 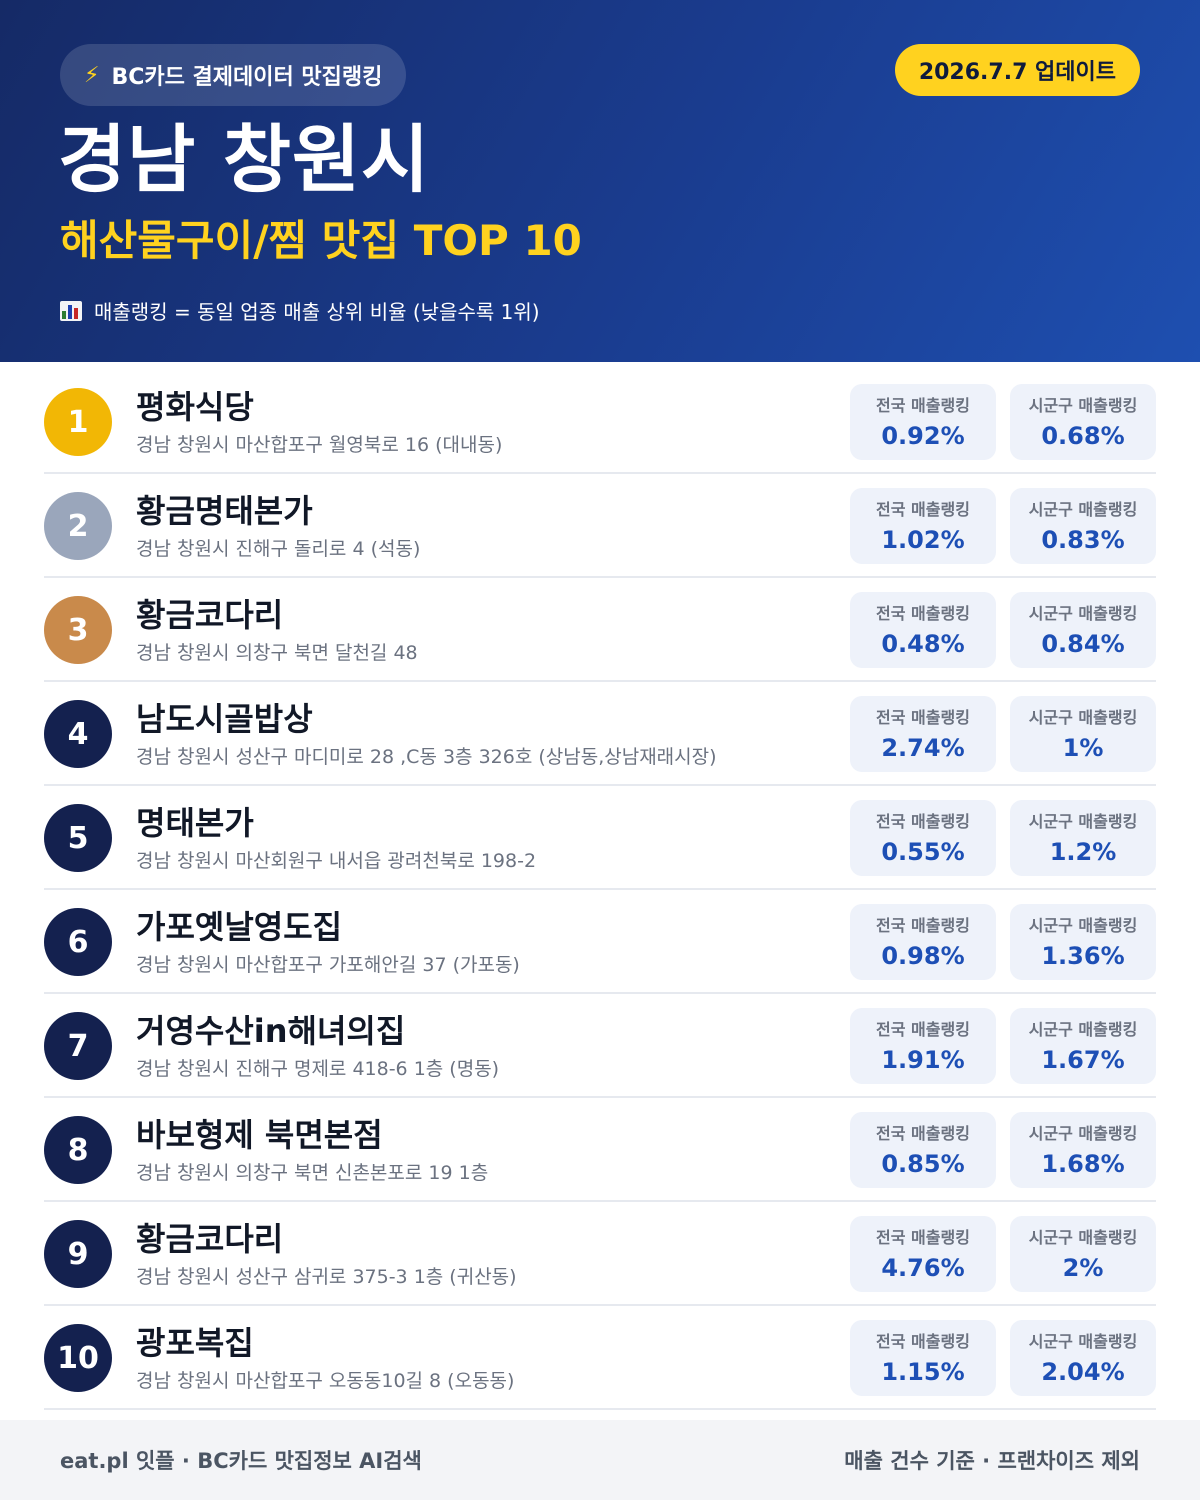 What do you see at coordinates (923, 1164) in the screenshot?
I see `national-ranking-value: 0.85%` at bounding box center [923, 1164].